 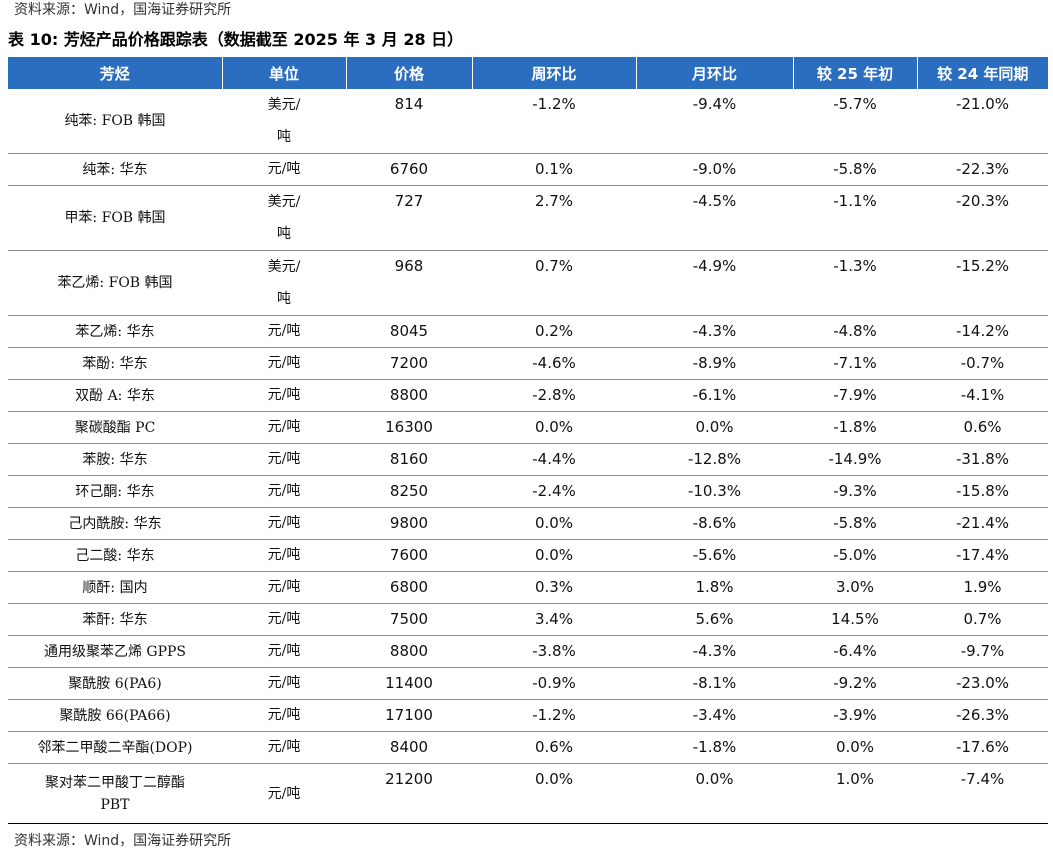 What do you see at coordinates (123, 841) in the screenshot?
I see `source-note-bottom: 资料来源：Wind，国海证券研究所` at bounding box center [123, 841].